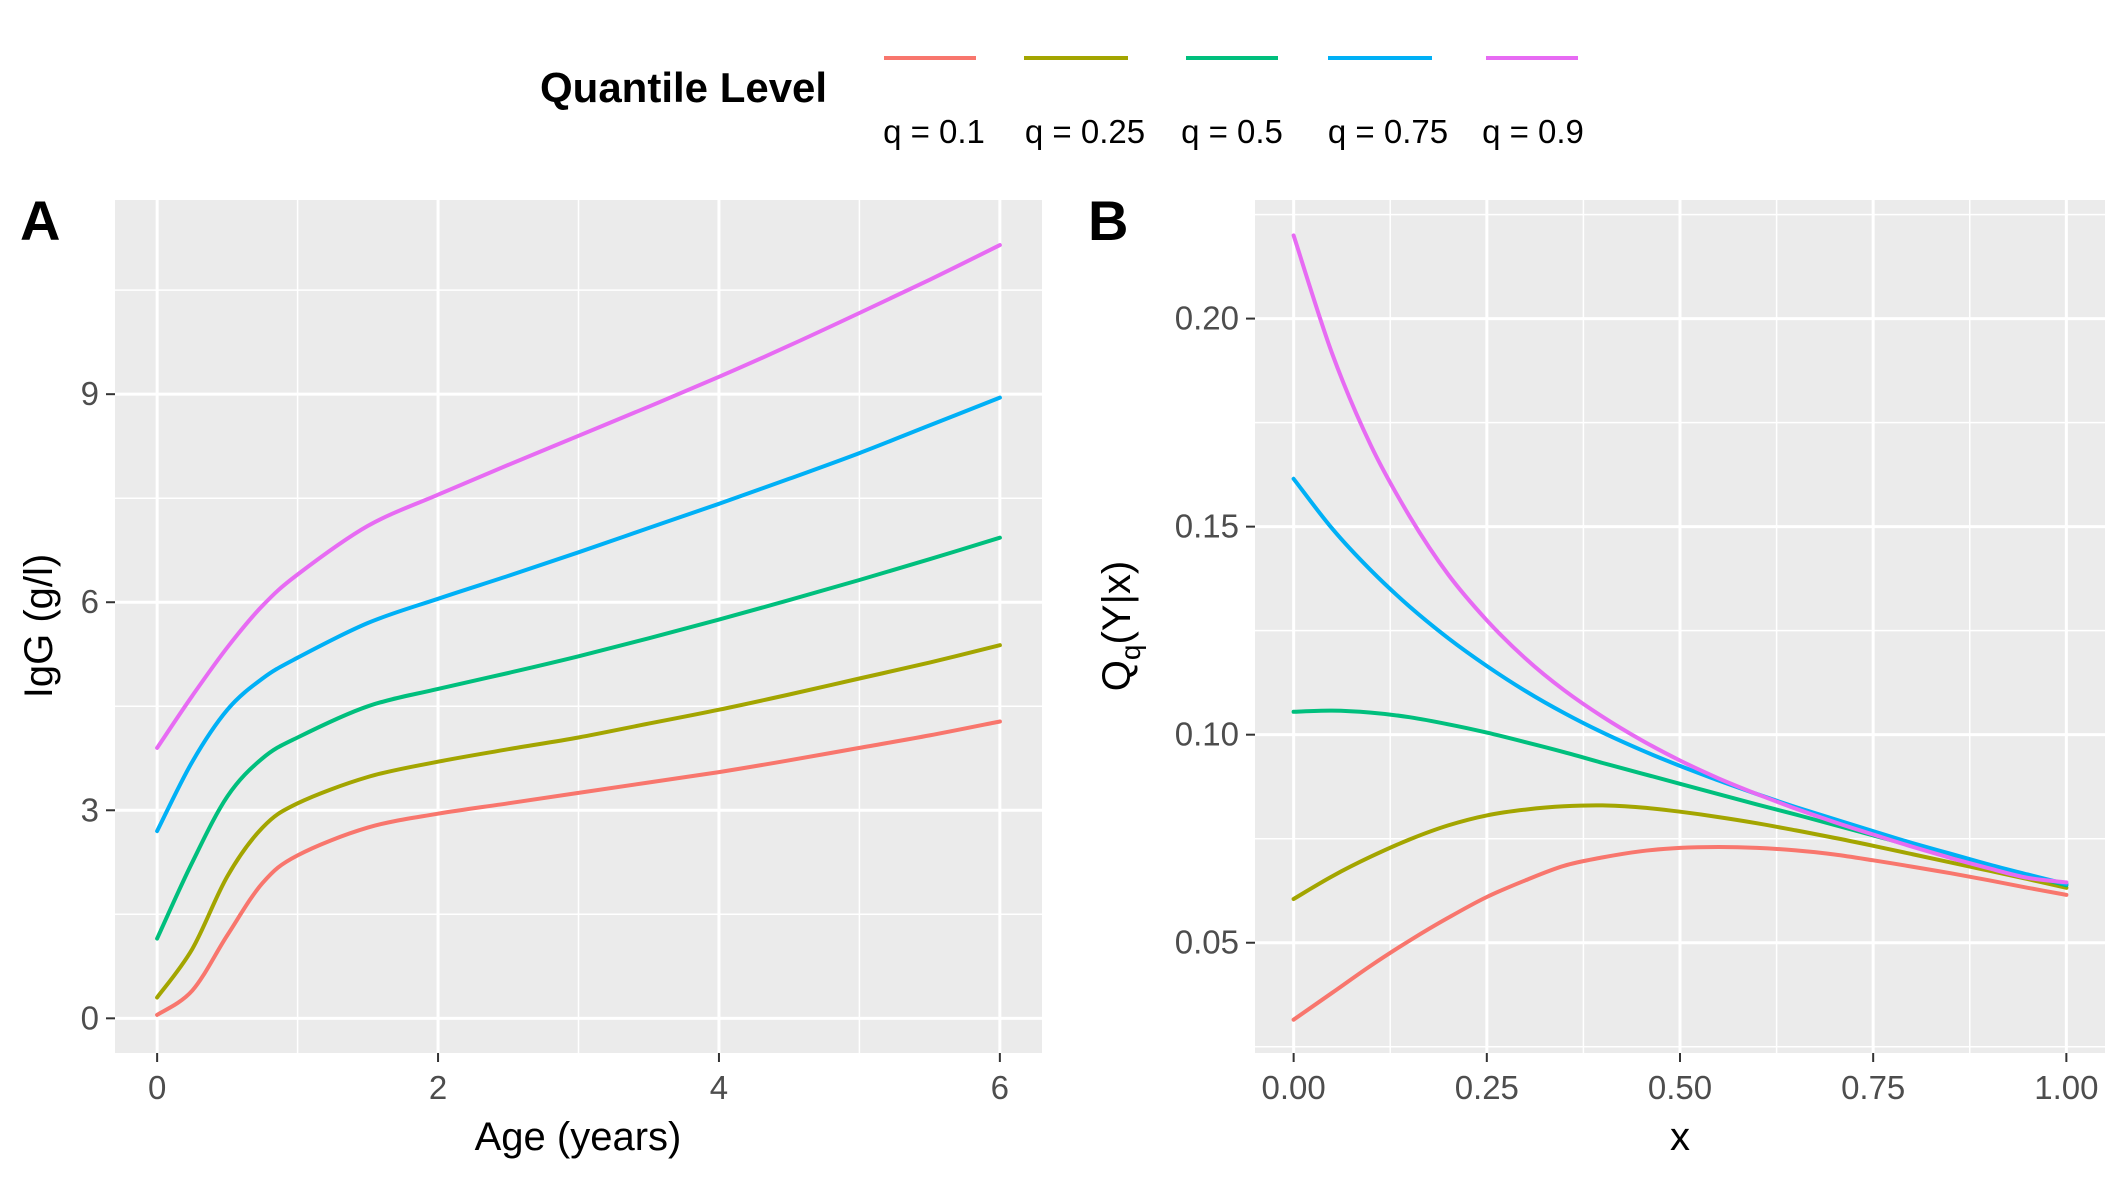  I want to click on panel-tag-b: B, so click(1108, 220).